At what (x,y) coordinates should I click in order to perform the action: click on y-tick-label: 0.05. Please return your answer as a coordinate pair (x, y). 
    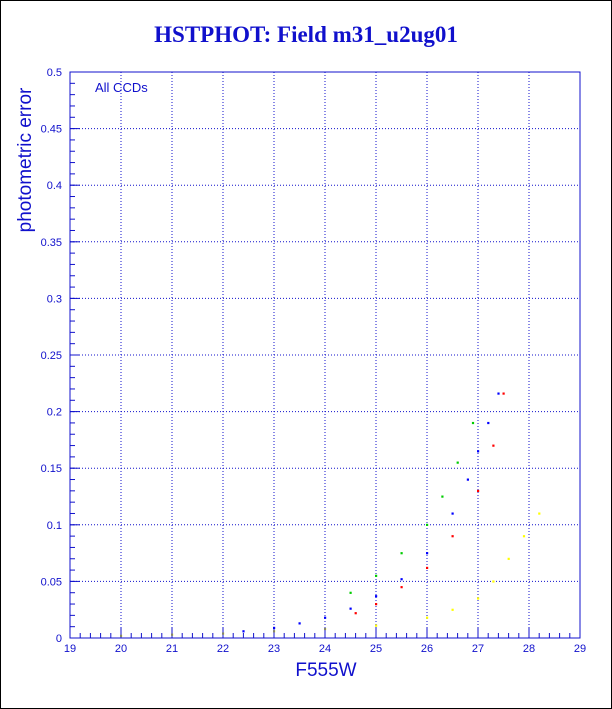
    Looking at the image, I should click on (51, 582).